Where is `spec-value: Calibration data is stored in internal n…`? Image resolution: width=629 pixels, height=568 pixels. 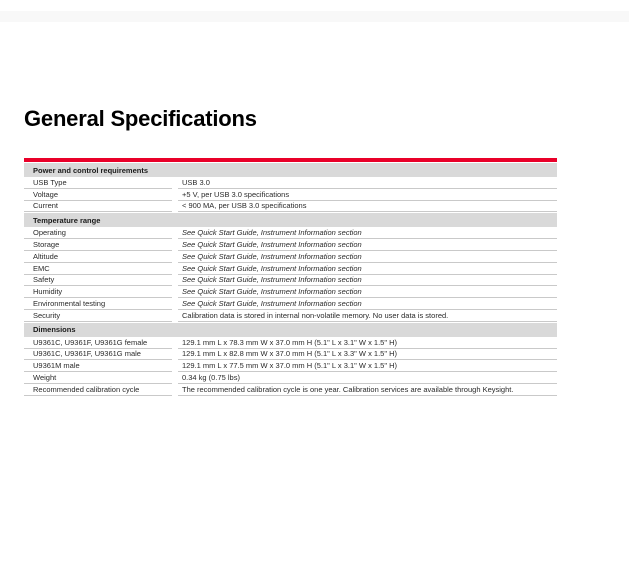
spec-value: Calibration data is stored in internal n… is located at coordinates (367, 316).